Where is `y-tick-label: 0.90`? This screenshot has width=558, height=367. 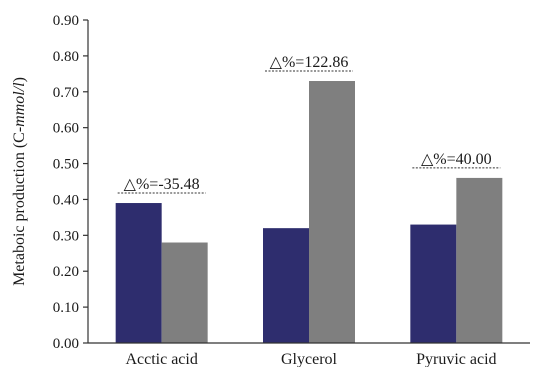 y-tick-label: 0.90 is located at coordinates (66, 21).